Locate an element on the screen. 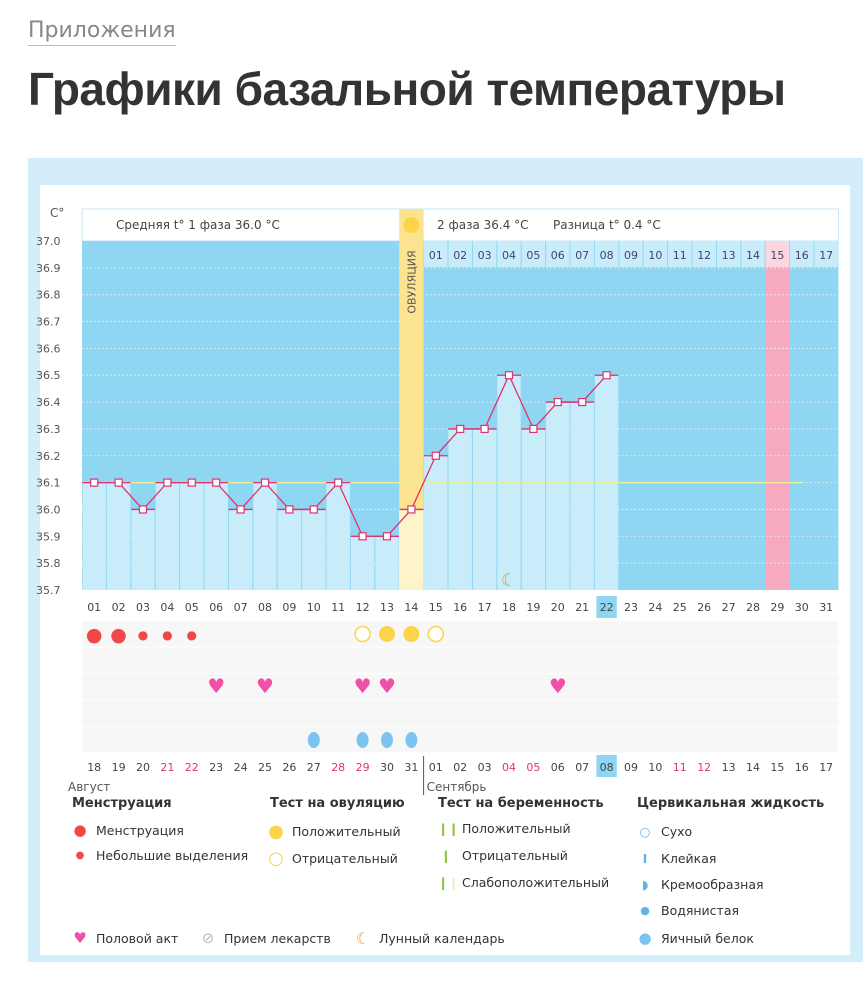 This screenshot has width=863, height=1000. calendar-date-label: 20 is located at coordinates (143, 767).